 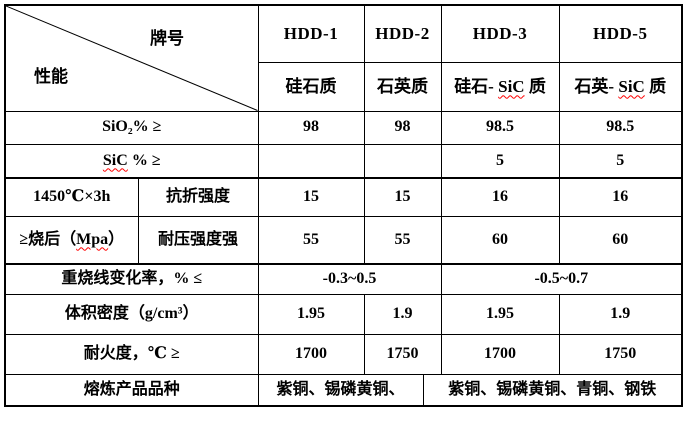 I want to click on row-label-sic: SiC % ≥, so click(x=131, y=161).